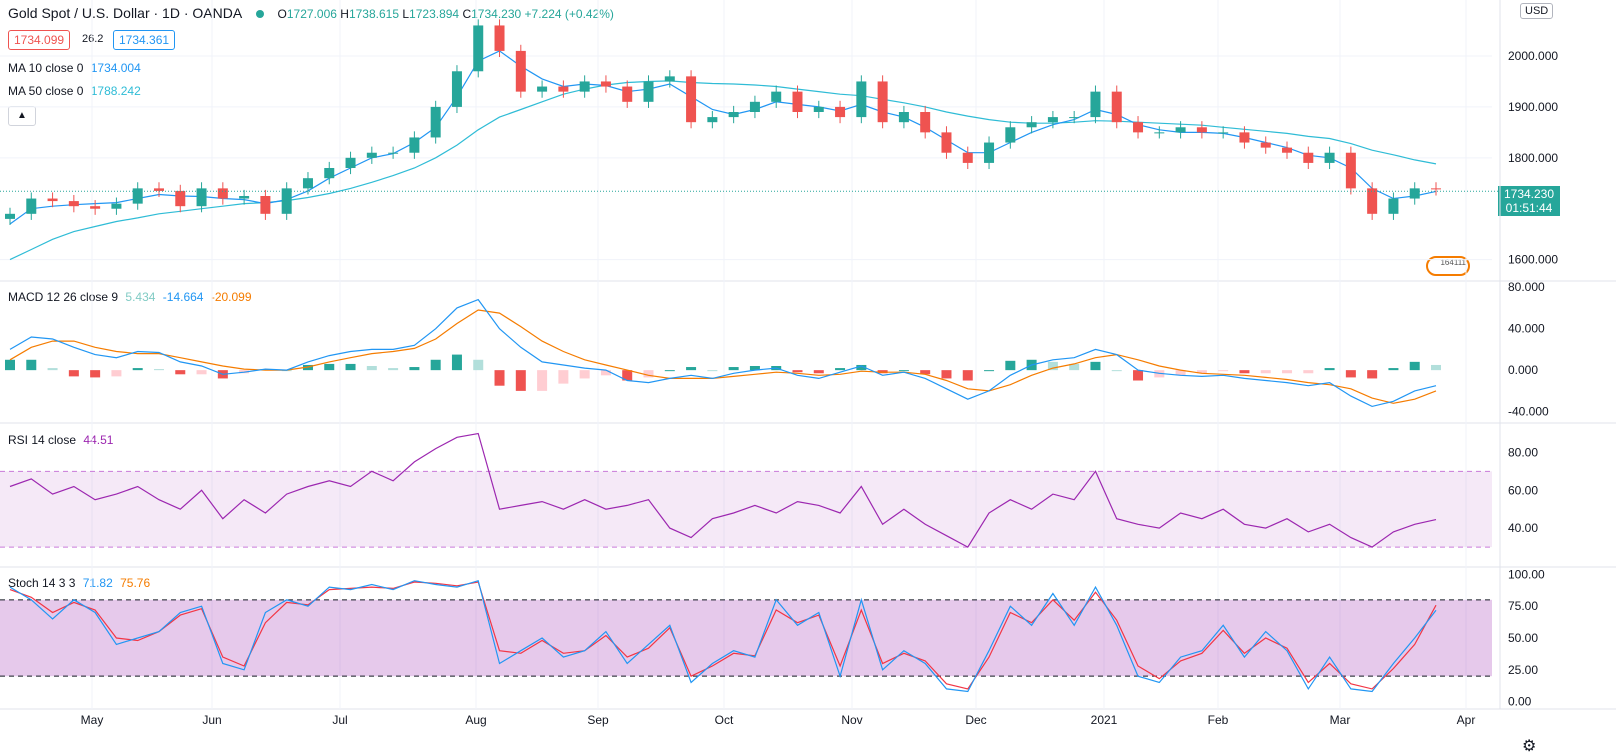  I want to click on x-tick-label: Jul, so click(339, 720).